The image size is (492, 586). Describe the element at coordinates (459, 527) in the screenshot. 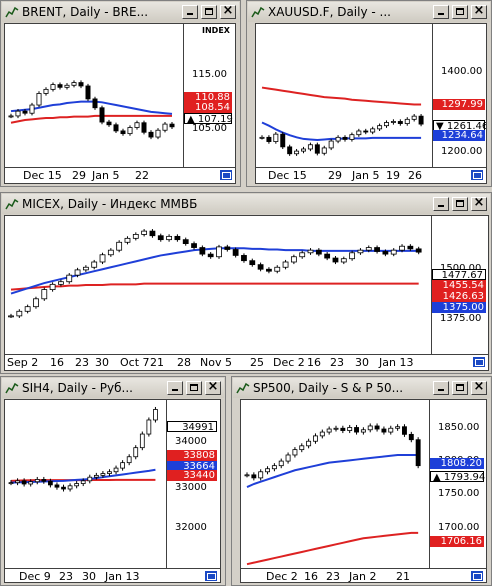

I see `price-tick-label: 1700.00` at that location.